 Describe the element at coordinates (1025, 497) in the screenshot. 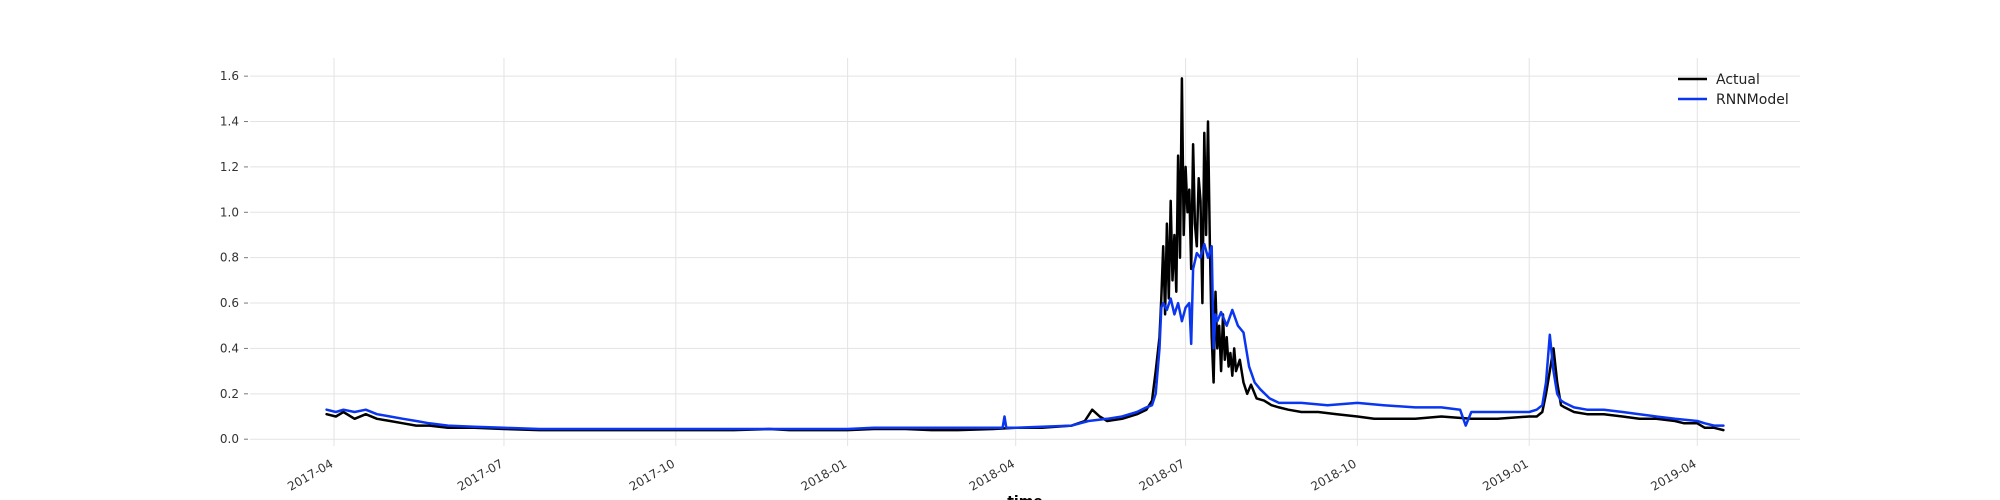

I see `x-axis-label: time` at that location.